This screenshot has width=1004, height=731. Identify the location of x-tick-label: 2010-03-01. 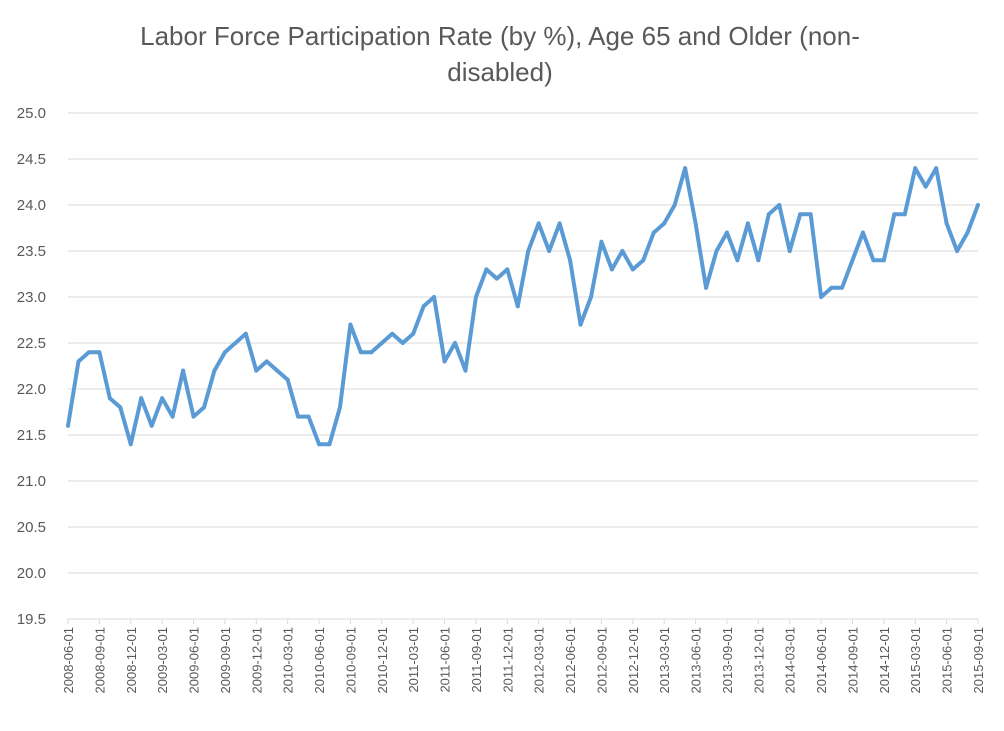
(288, 660).